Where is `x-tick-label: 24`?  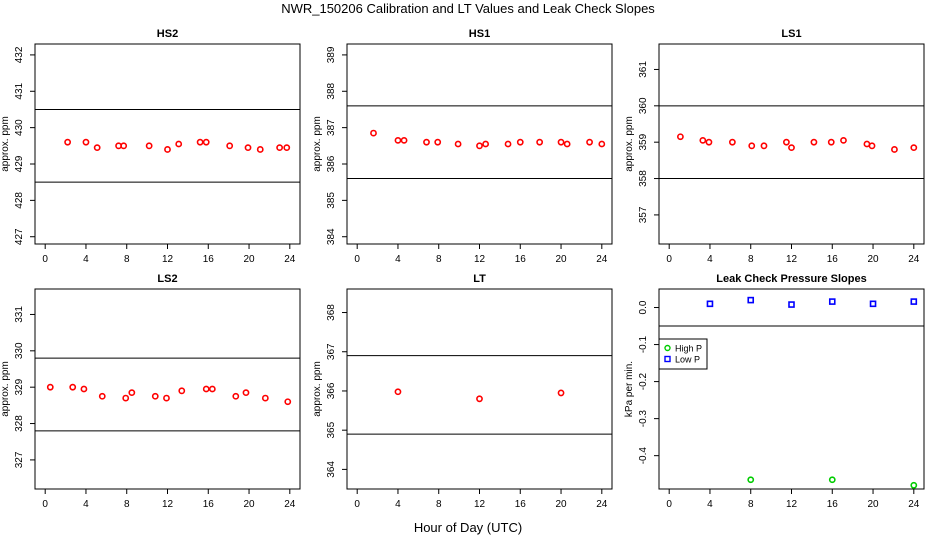
x-tick-label: 24 is located at coordinates (290, 259).